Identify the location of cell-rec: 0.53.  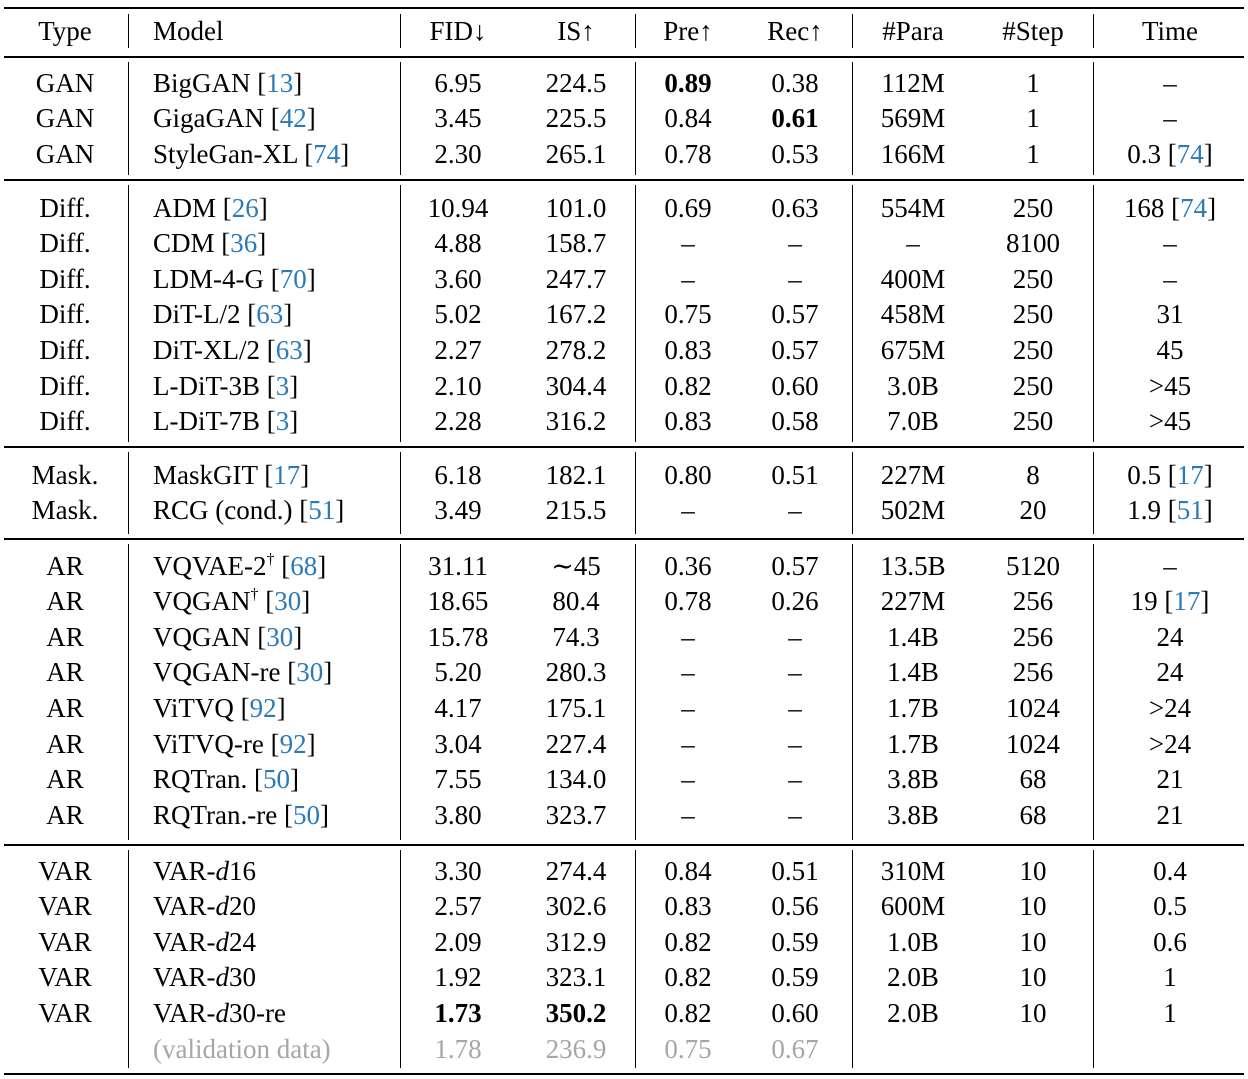
(795, 153).